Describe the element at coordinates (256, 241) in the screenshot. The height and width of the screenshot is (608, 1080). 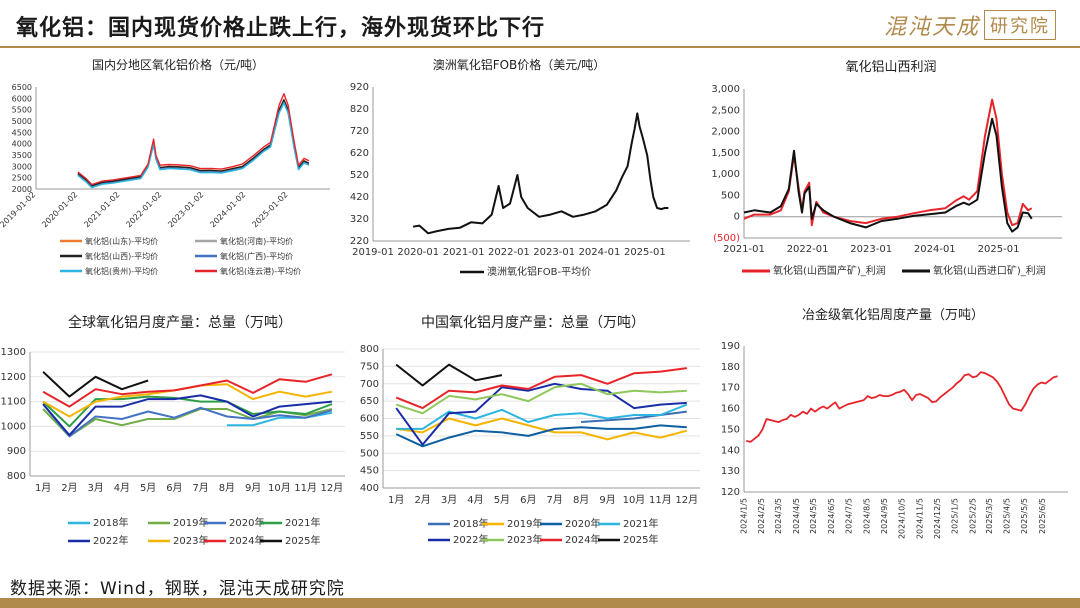
I see `legend-label: 氧化铝(河南)-平均价` at that location.